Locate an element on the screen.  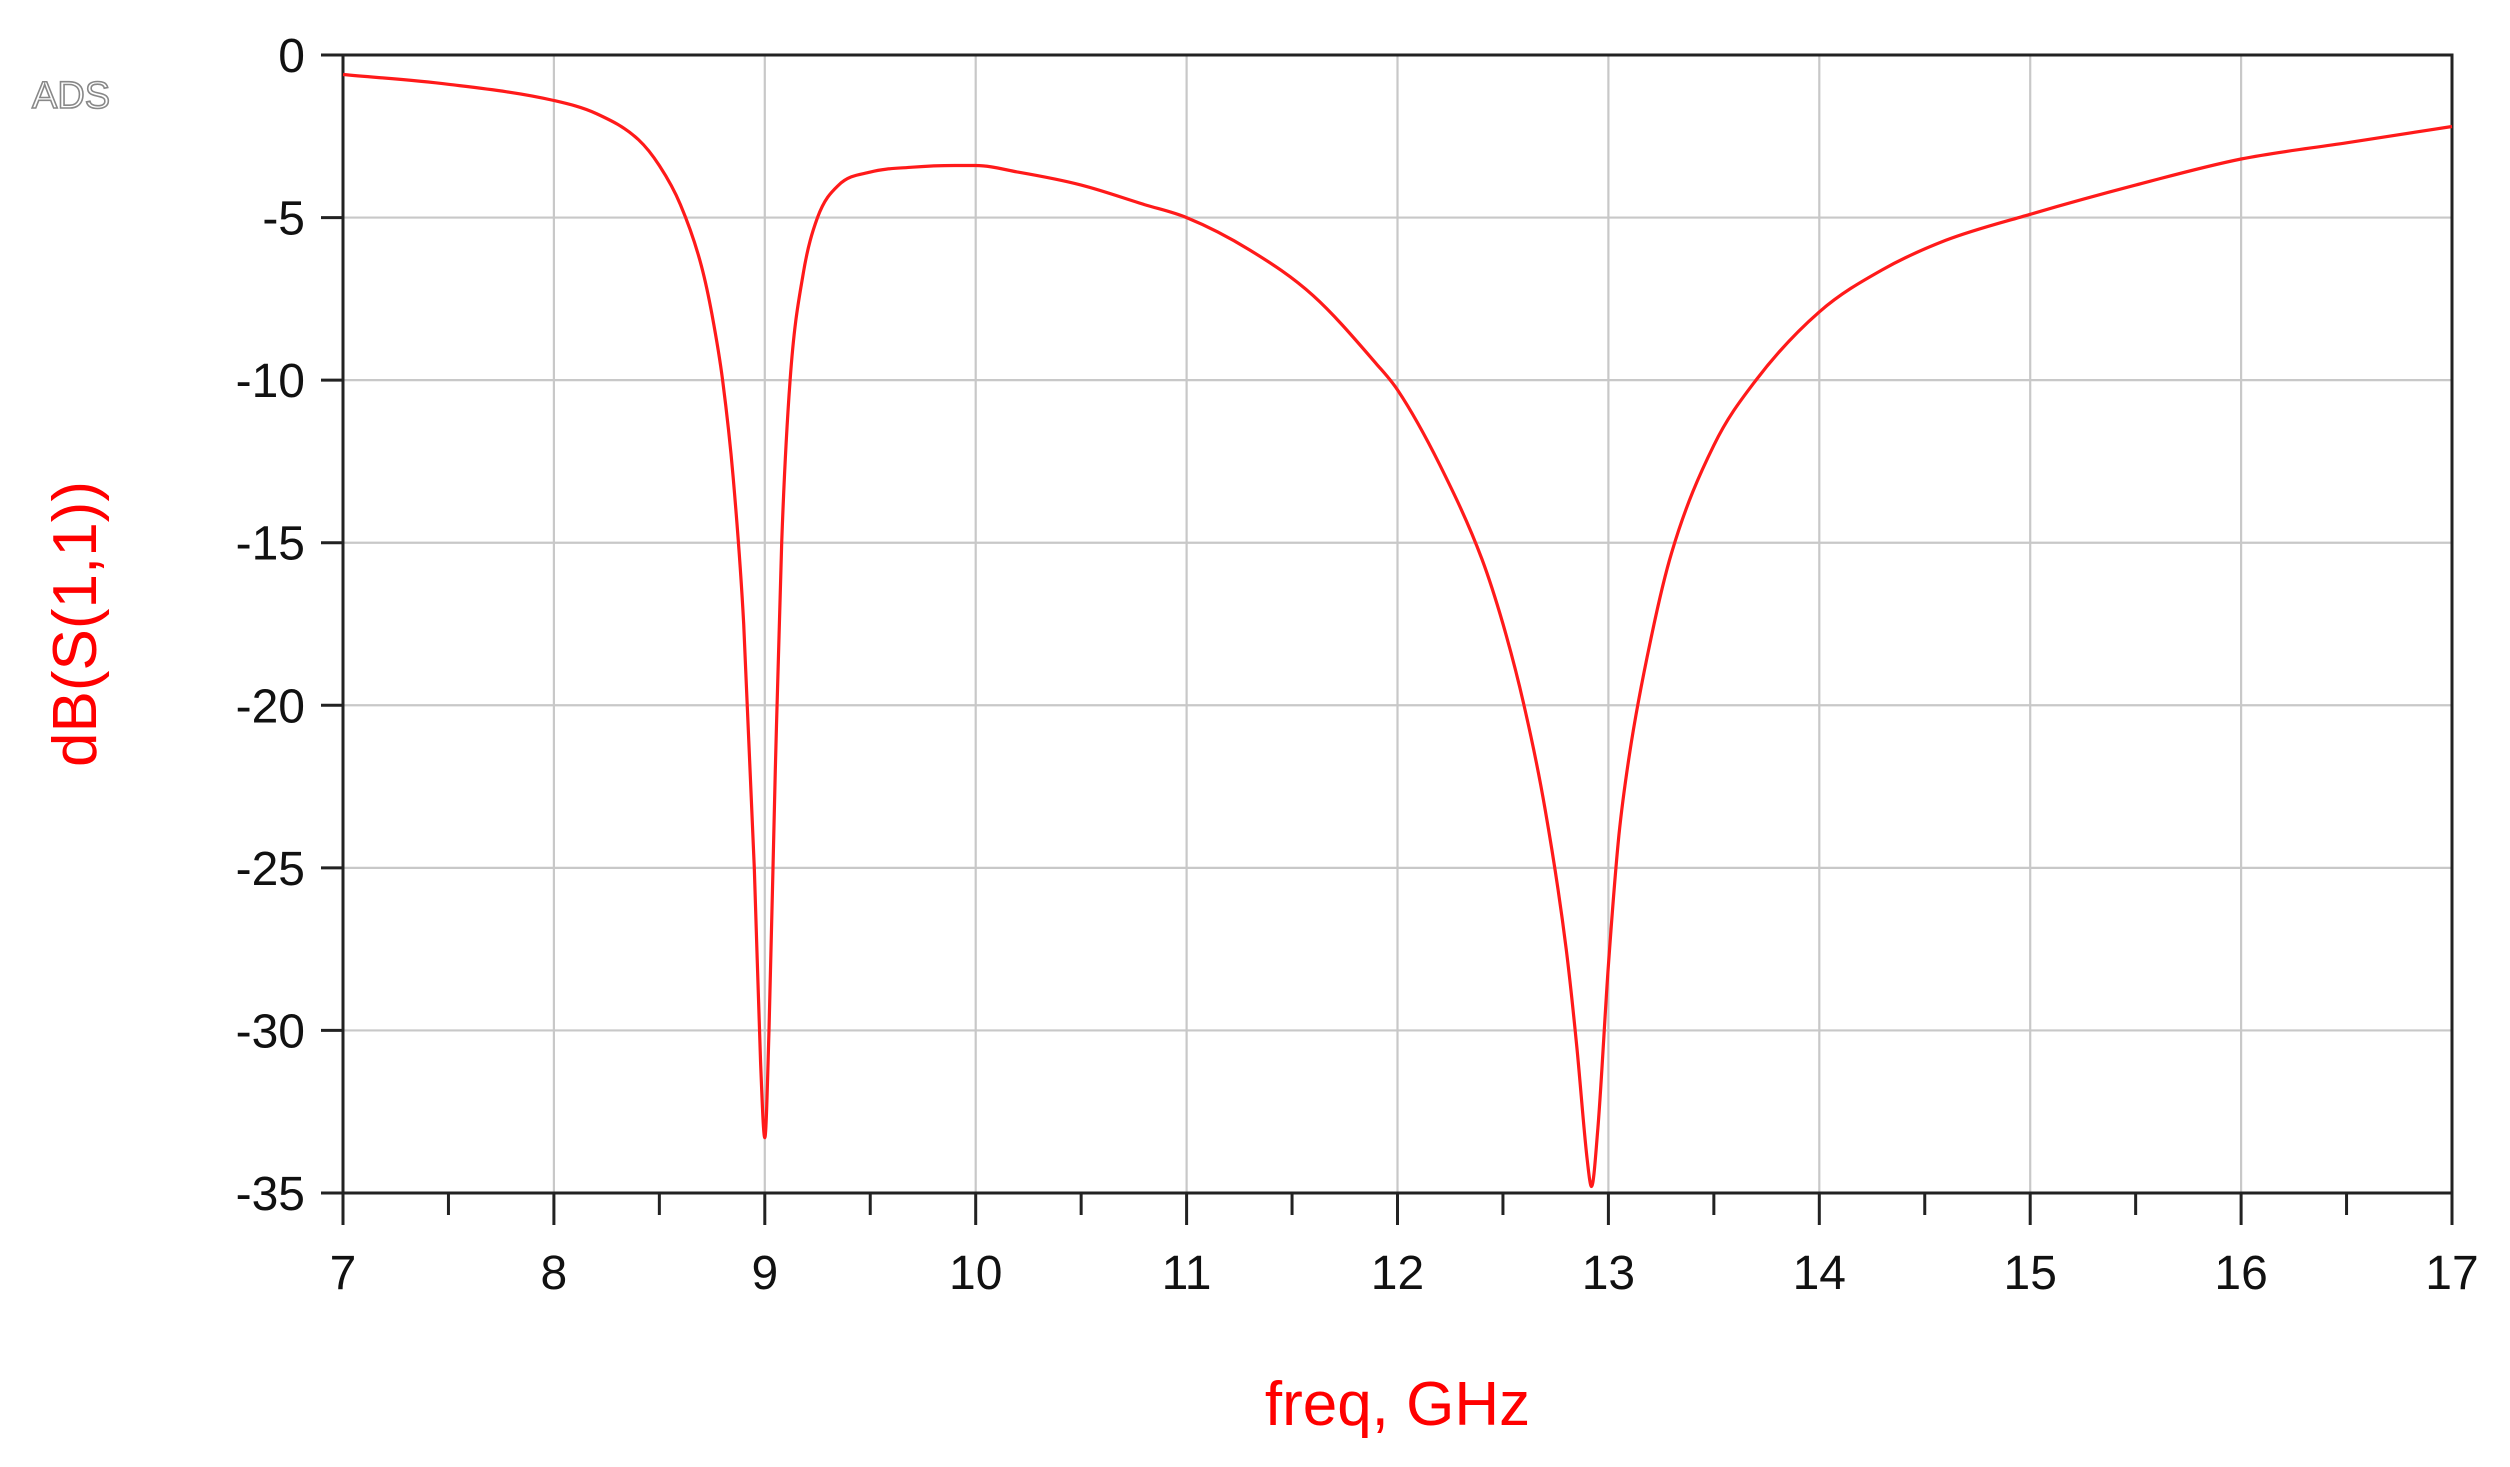
x-tick-label: 7 is located at coordinates (343, 1273).